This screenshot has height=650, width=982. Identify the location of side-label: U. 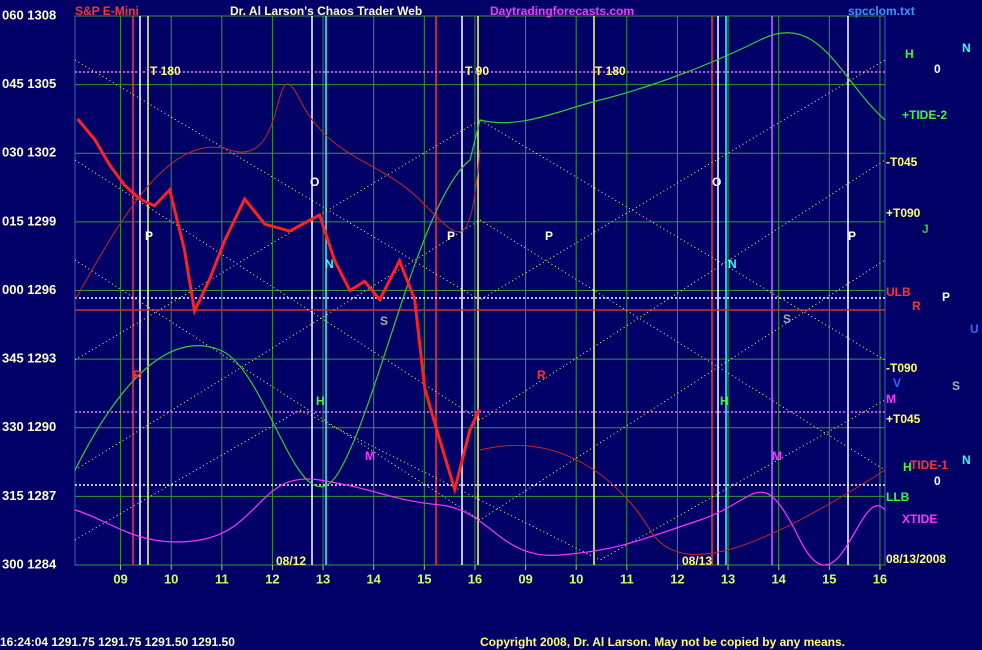
(974, 329).